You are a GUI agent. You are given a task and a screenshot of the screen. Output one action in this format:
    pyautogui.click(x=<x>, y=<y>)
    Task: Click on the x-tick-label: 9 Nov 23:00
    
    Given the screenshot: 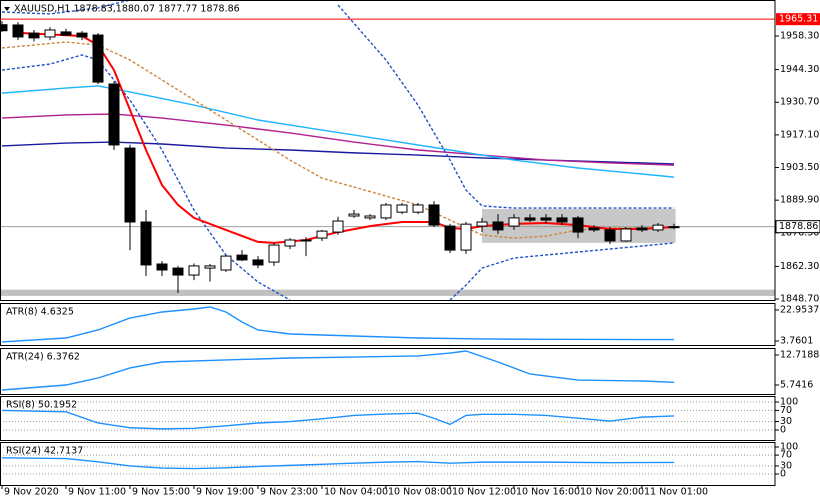 What is the action you would take?
    pyautogui.click(x=289, y=492)
    